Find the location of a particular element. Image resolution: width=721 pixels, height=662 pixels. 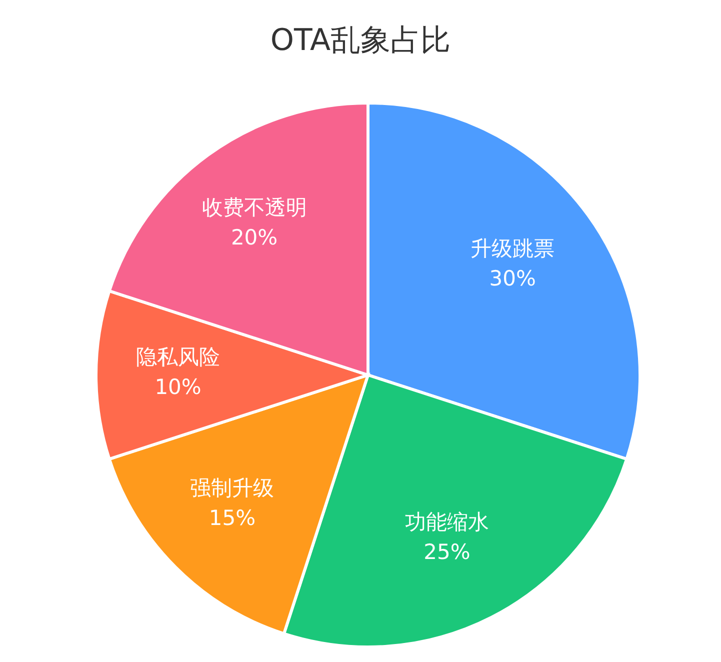

slice-label: 收费不透明 is located at coordinates (254, 207).